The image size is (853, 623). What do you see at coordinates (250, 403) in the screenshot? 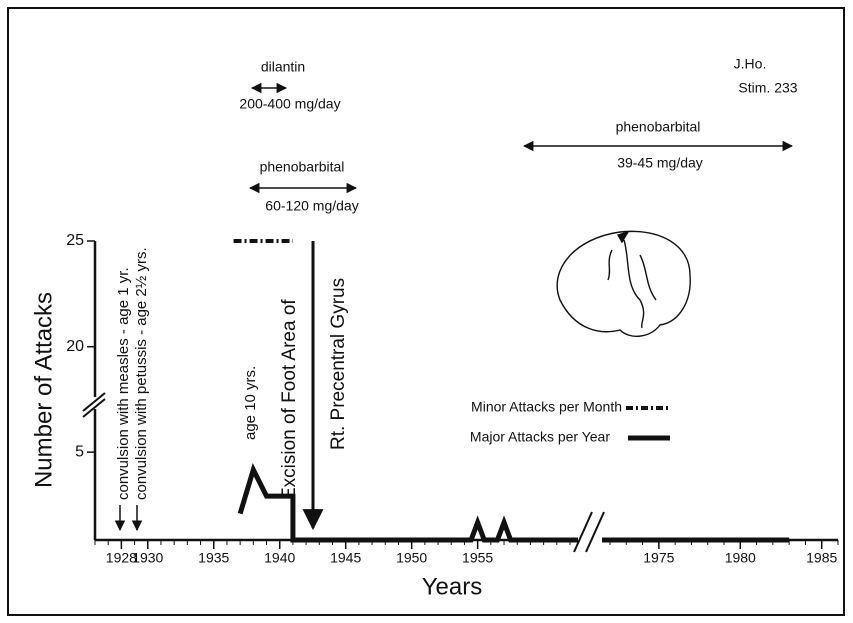
I see `event-label: age 10 yrs.` at bounding box center [250, 403].